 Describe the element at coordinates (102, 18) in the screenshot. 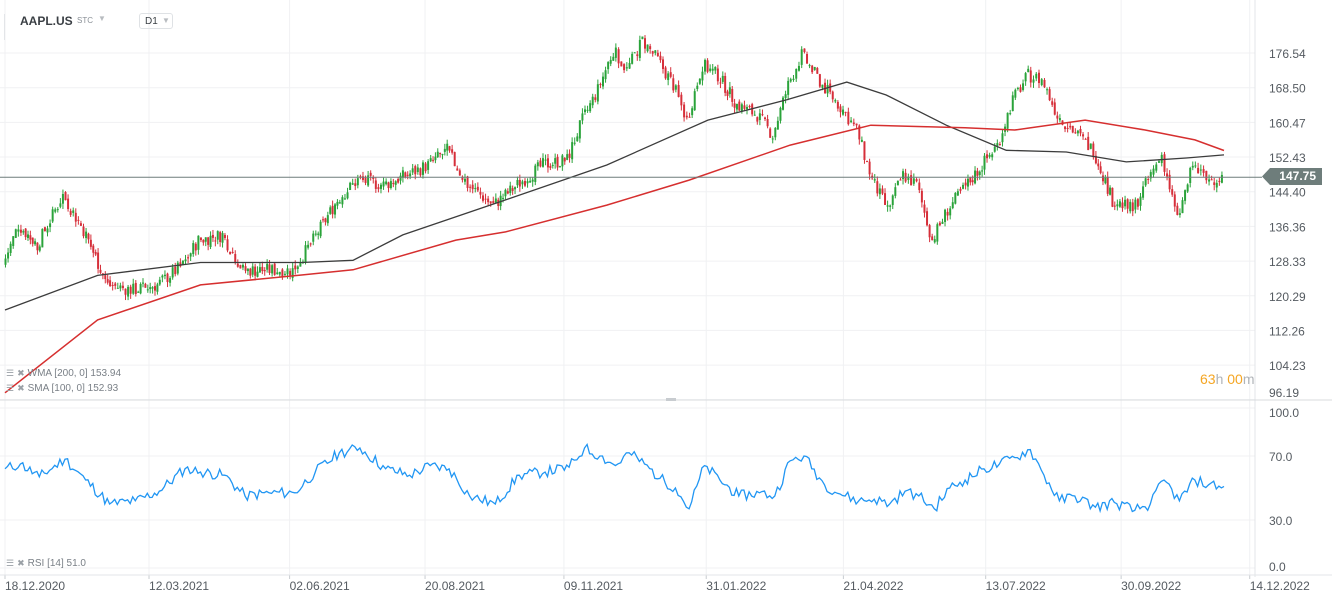

I see `chevron-down-icon: ▼` at that location.